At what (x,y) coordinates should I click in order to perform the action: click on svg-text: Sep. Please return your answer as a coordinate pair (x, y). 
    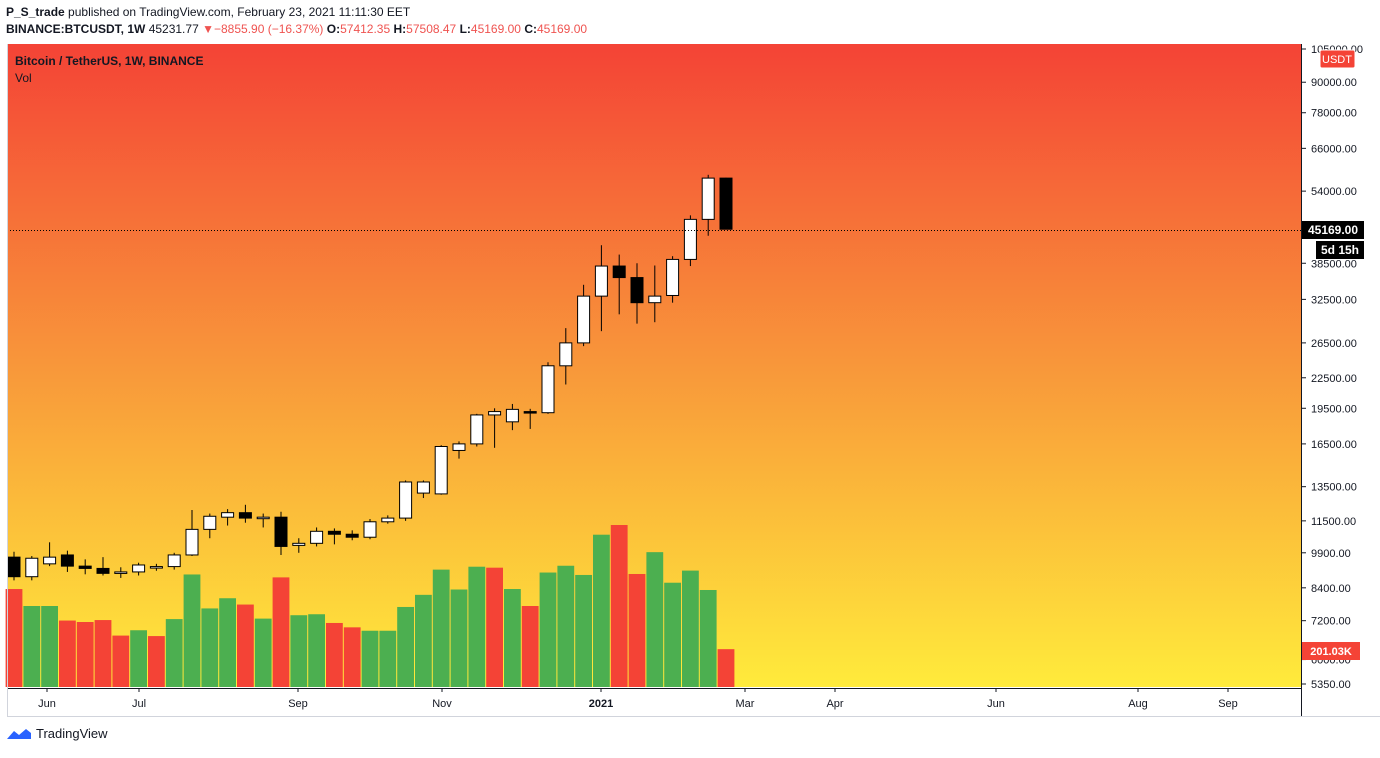
    Looking at the image, I should click on (298, 704).